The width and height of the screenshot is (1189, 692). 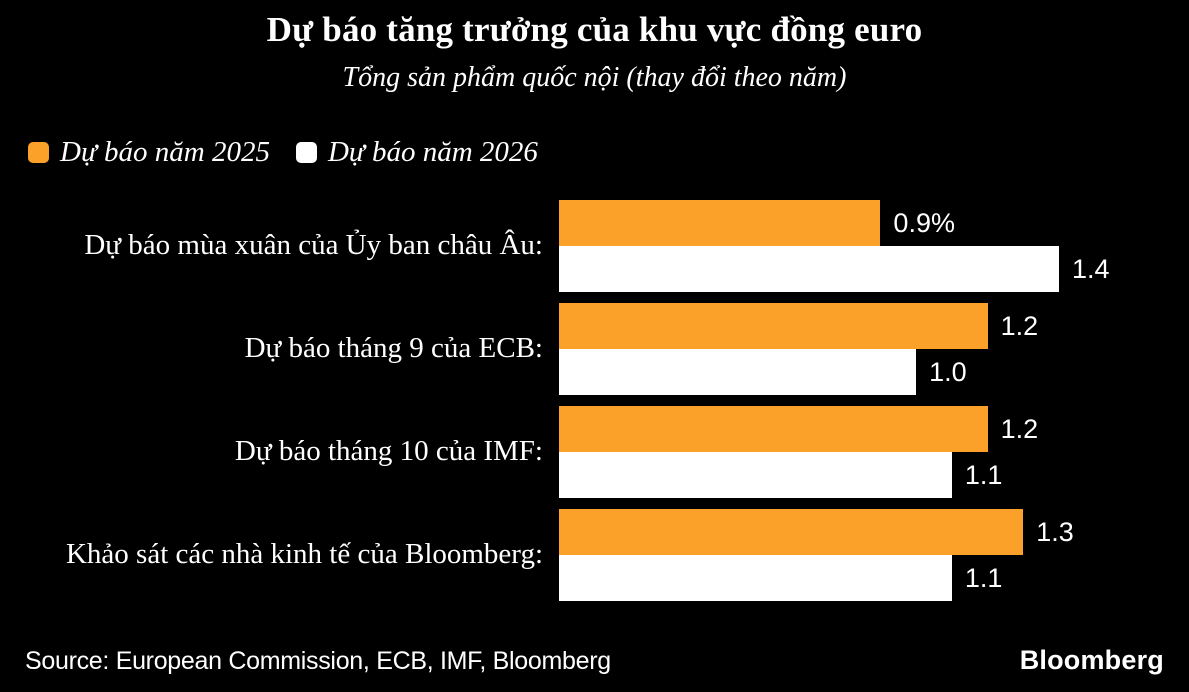 I want to click on bar-line: 1.4, so click(x=859, y=269).